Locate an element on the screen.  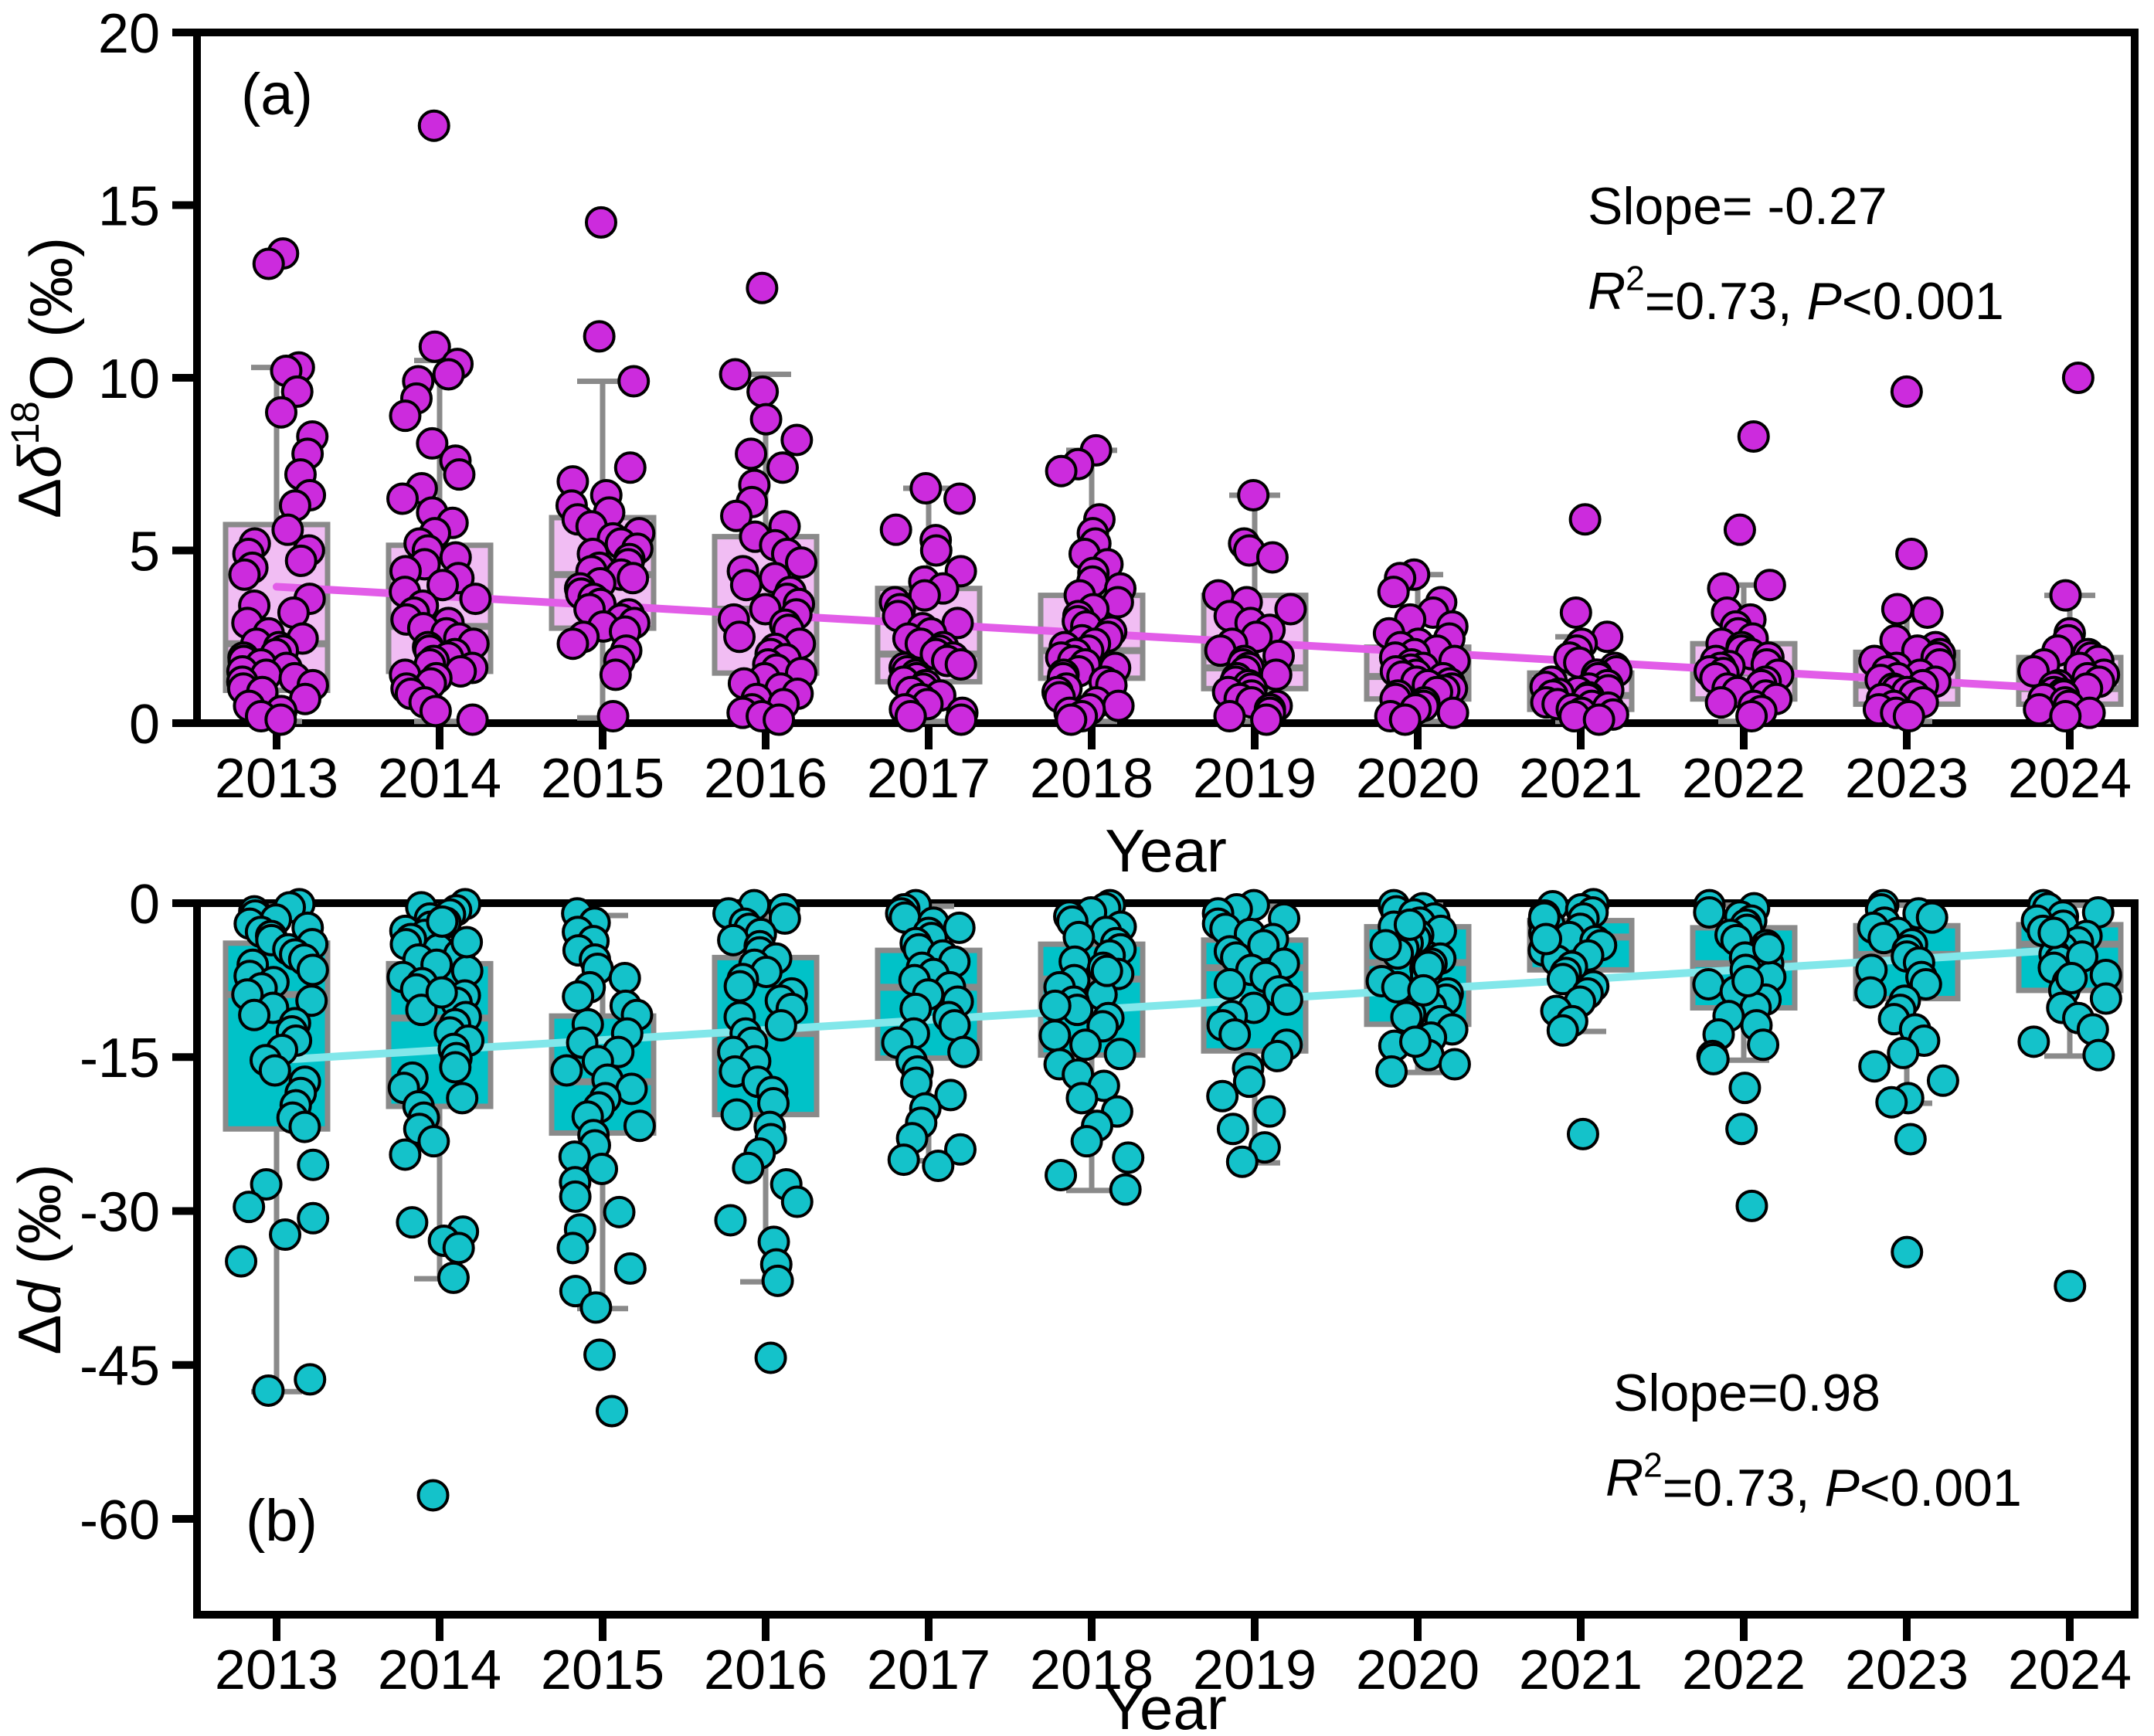
text-part: O is located at coordinates (51, 378).